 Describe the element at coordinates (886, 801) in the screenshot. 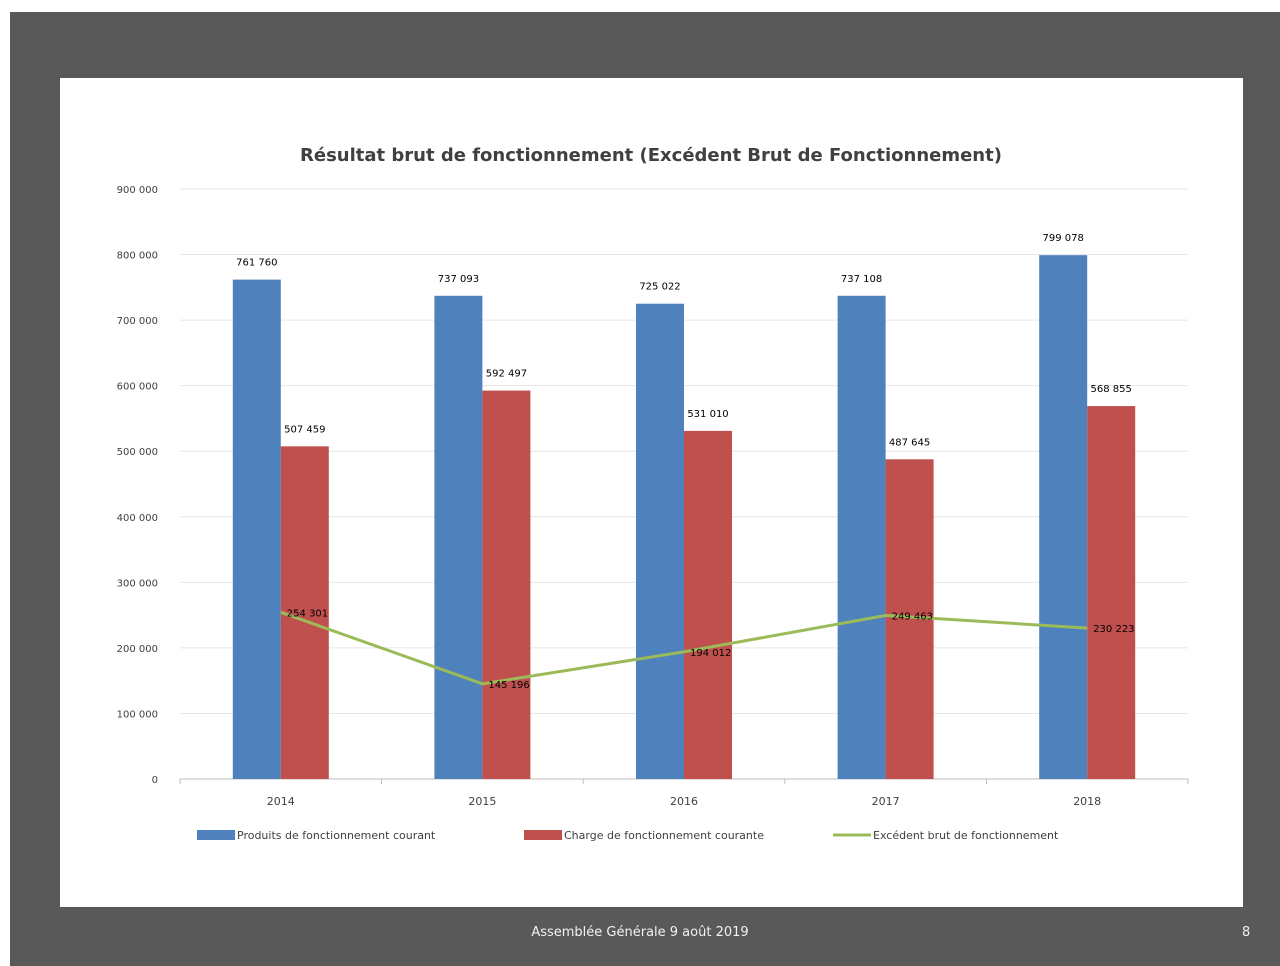

I see `x-tick-label: 2017` at that location.